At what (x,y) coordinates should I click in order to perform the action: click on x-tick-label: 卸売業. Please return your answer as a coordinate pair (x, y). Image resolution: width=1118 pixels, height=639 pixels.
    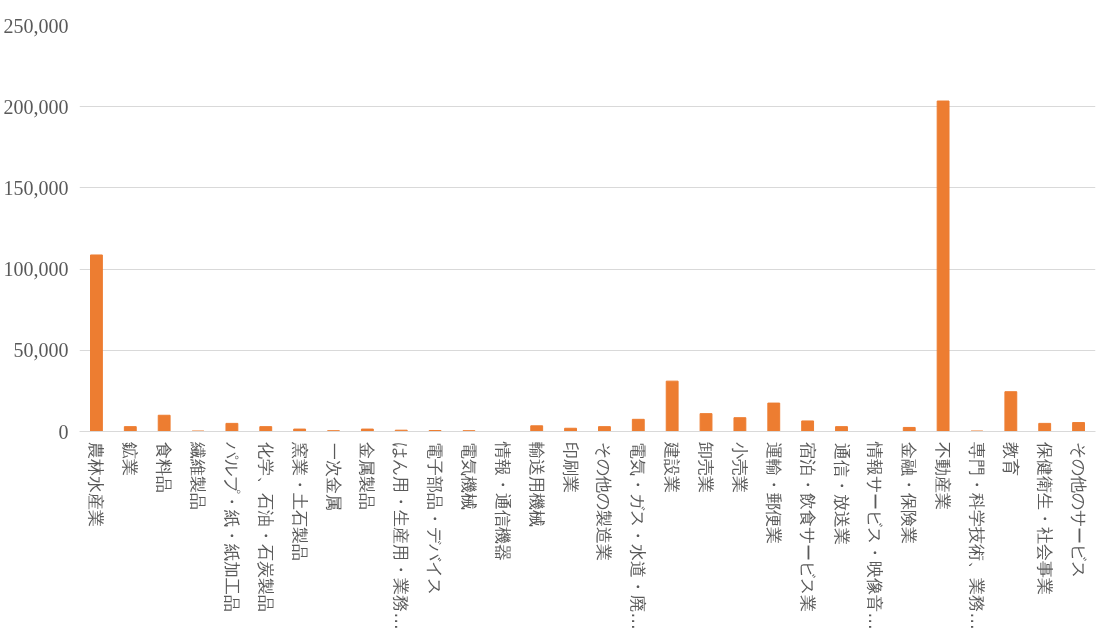
    Looking at the image, I should click on (706, 468).